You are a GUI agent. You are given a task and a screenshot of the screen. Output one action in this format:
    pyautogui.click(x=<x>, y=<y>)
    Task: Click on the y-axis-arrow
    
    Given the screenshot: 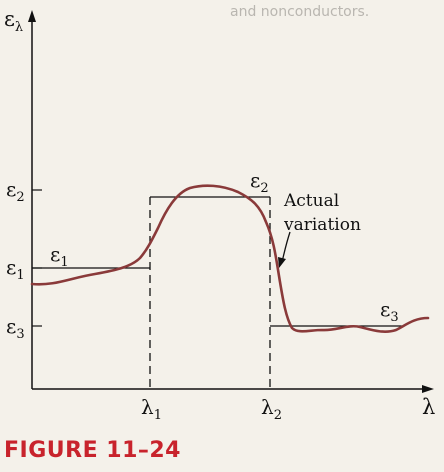 What is the action you would take?
    pyautogui.click(x=32, y=16)
    